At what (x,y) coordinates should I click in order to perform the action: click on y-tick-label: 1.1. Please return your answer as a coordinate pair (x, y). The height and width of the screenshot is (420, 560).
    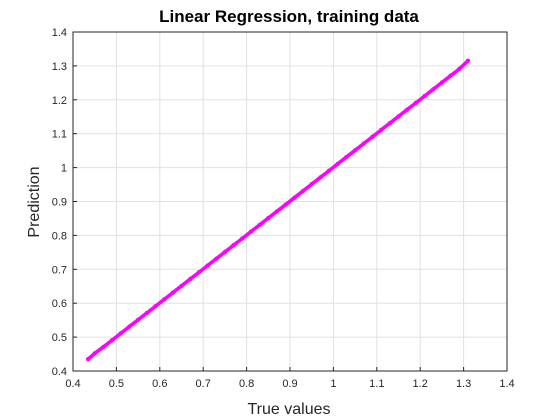
    Looking at the image, I should click on (59, 135).